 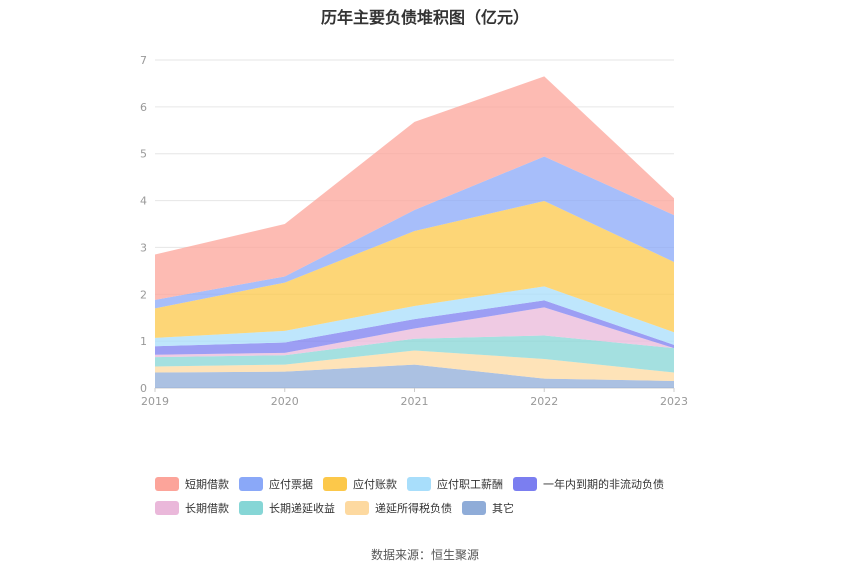 I want to click on legend-item: 应付票据, so click(x=276, y=484).